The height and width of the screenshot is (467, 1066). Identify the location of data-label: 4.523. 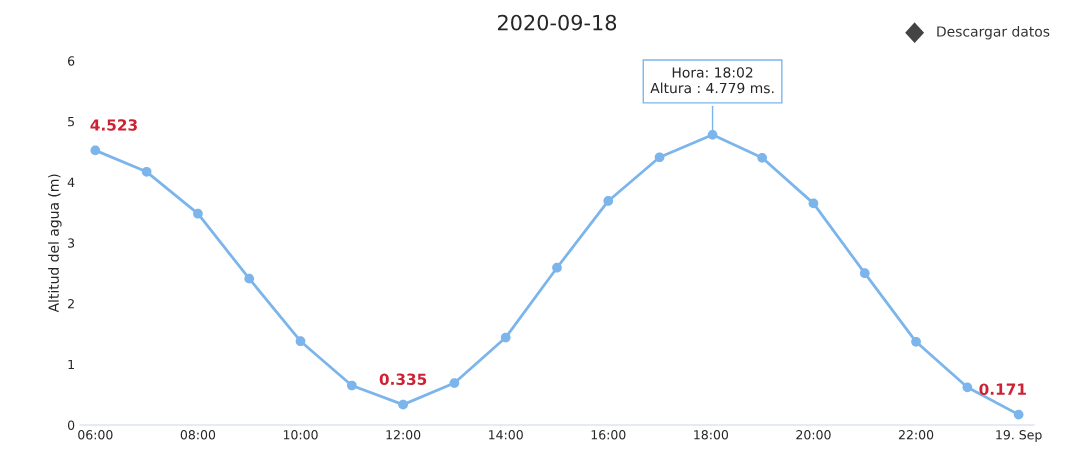
(113, 125).